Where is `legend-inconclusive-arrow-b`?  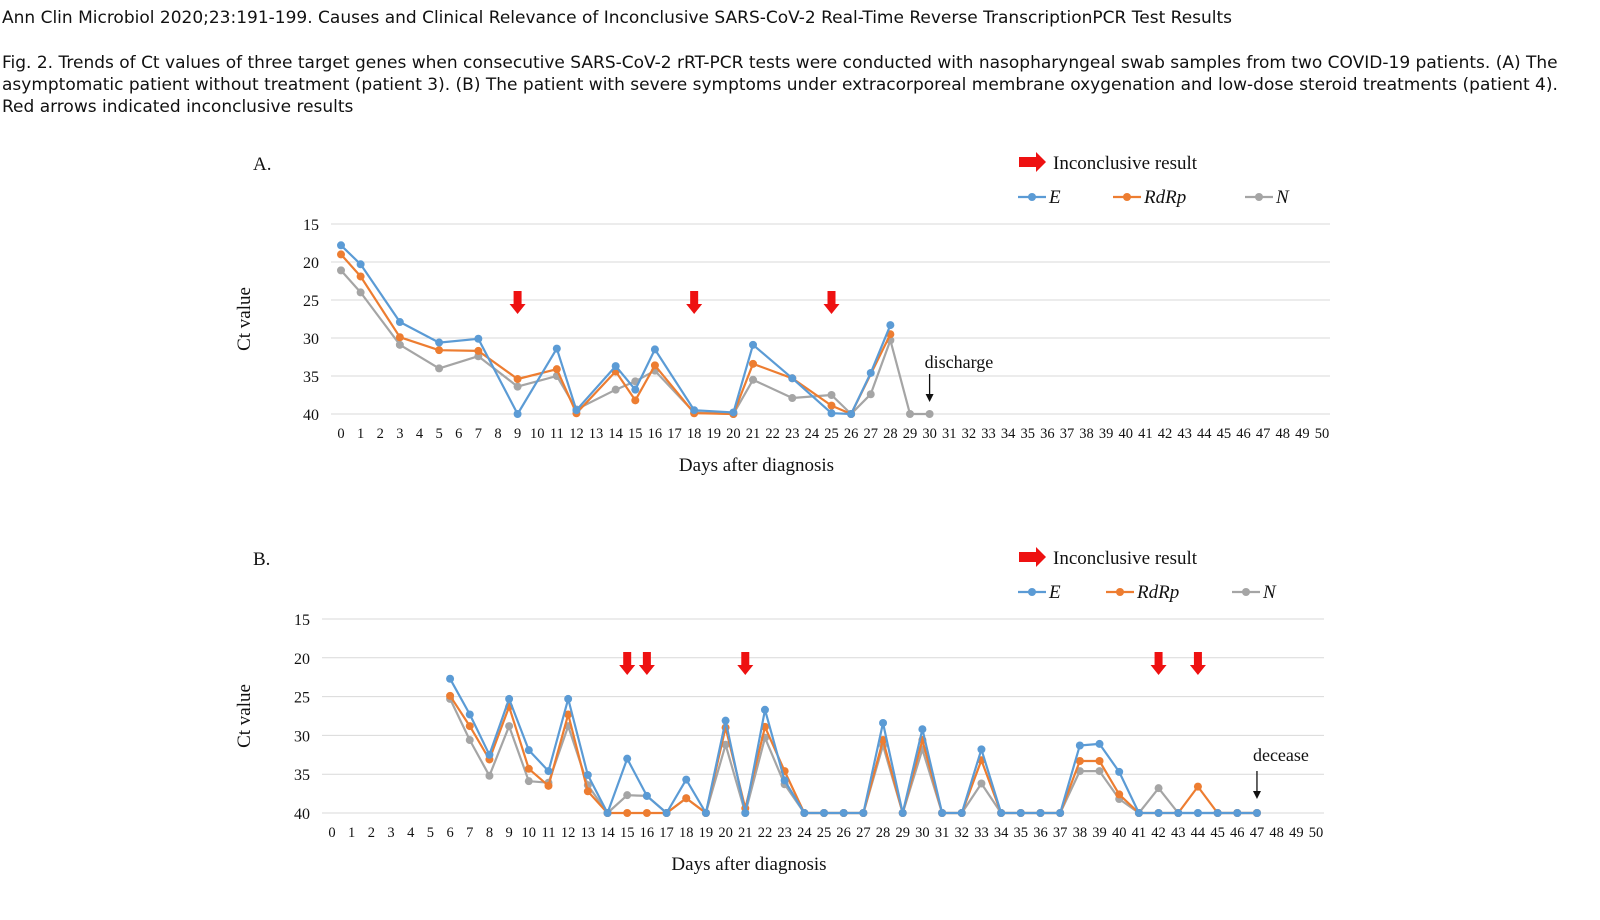
legend-inconclusive-arrow-b is located at coordinates (1032, 557).